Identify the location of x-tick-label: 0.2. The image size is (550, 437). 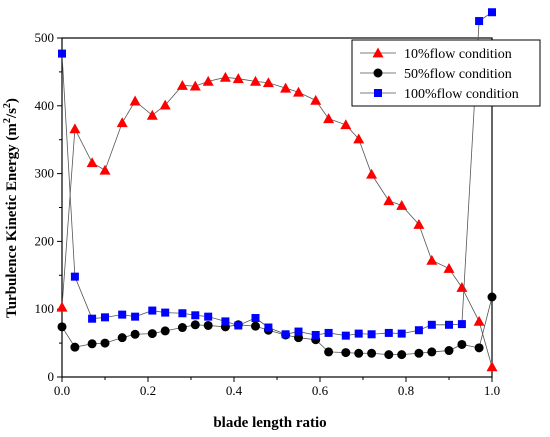
(148, 390).